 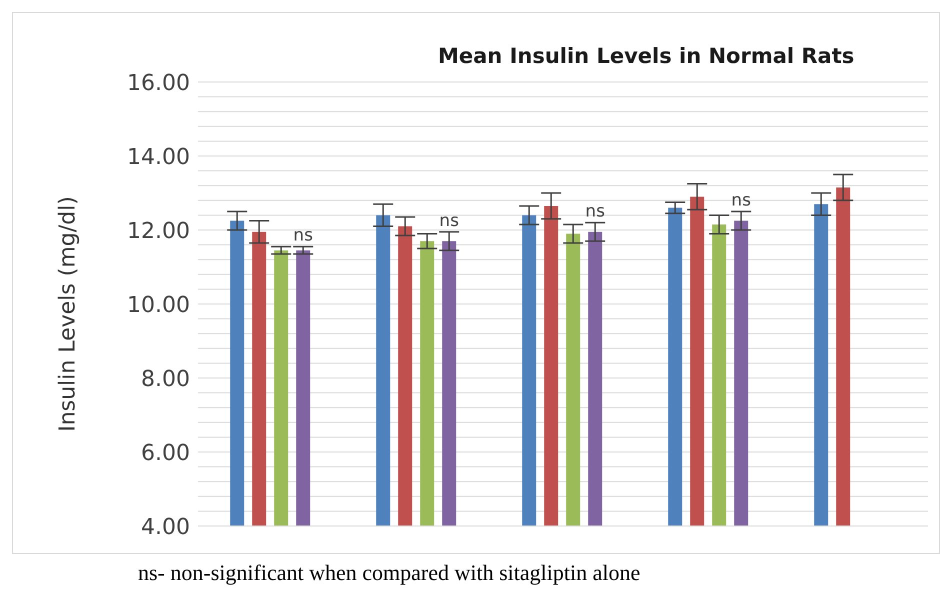 I want to click on y-tick-label: 14.00, so click(x=158, y=157).